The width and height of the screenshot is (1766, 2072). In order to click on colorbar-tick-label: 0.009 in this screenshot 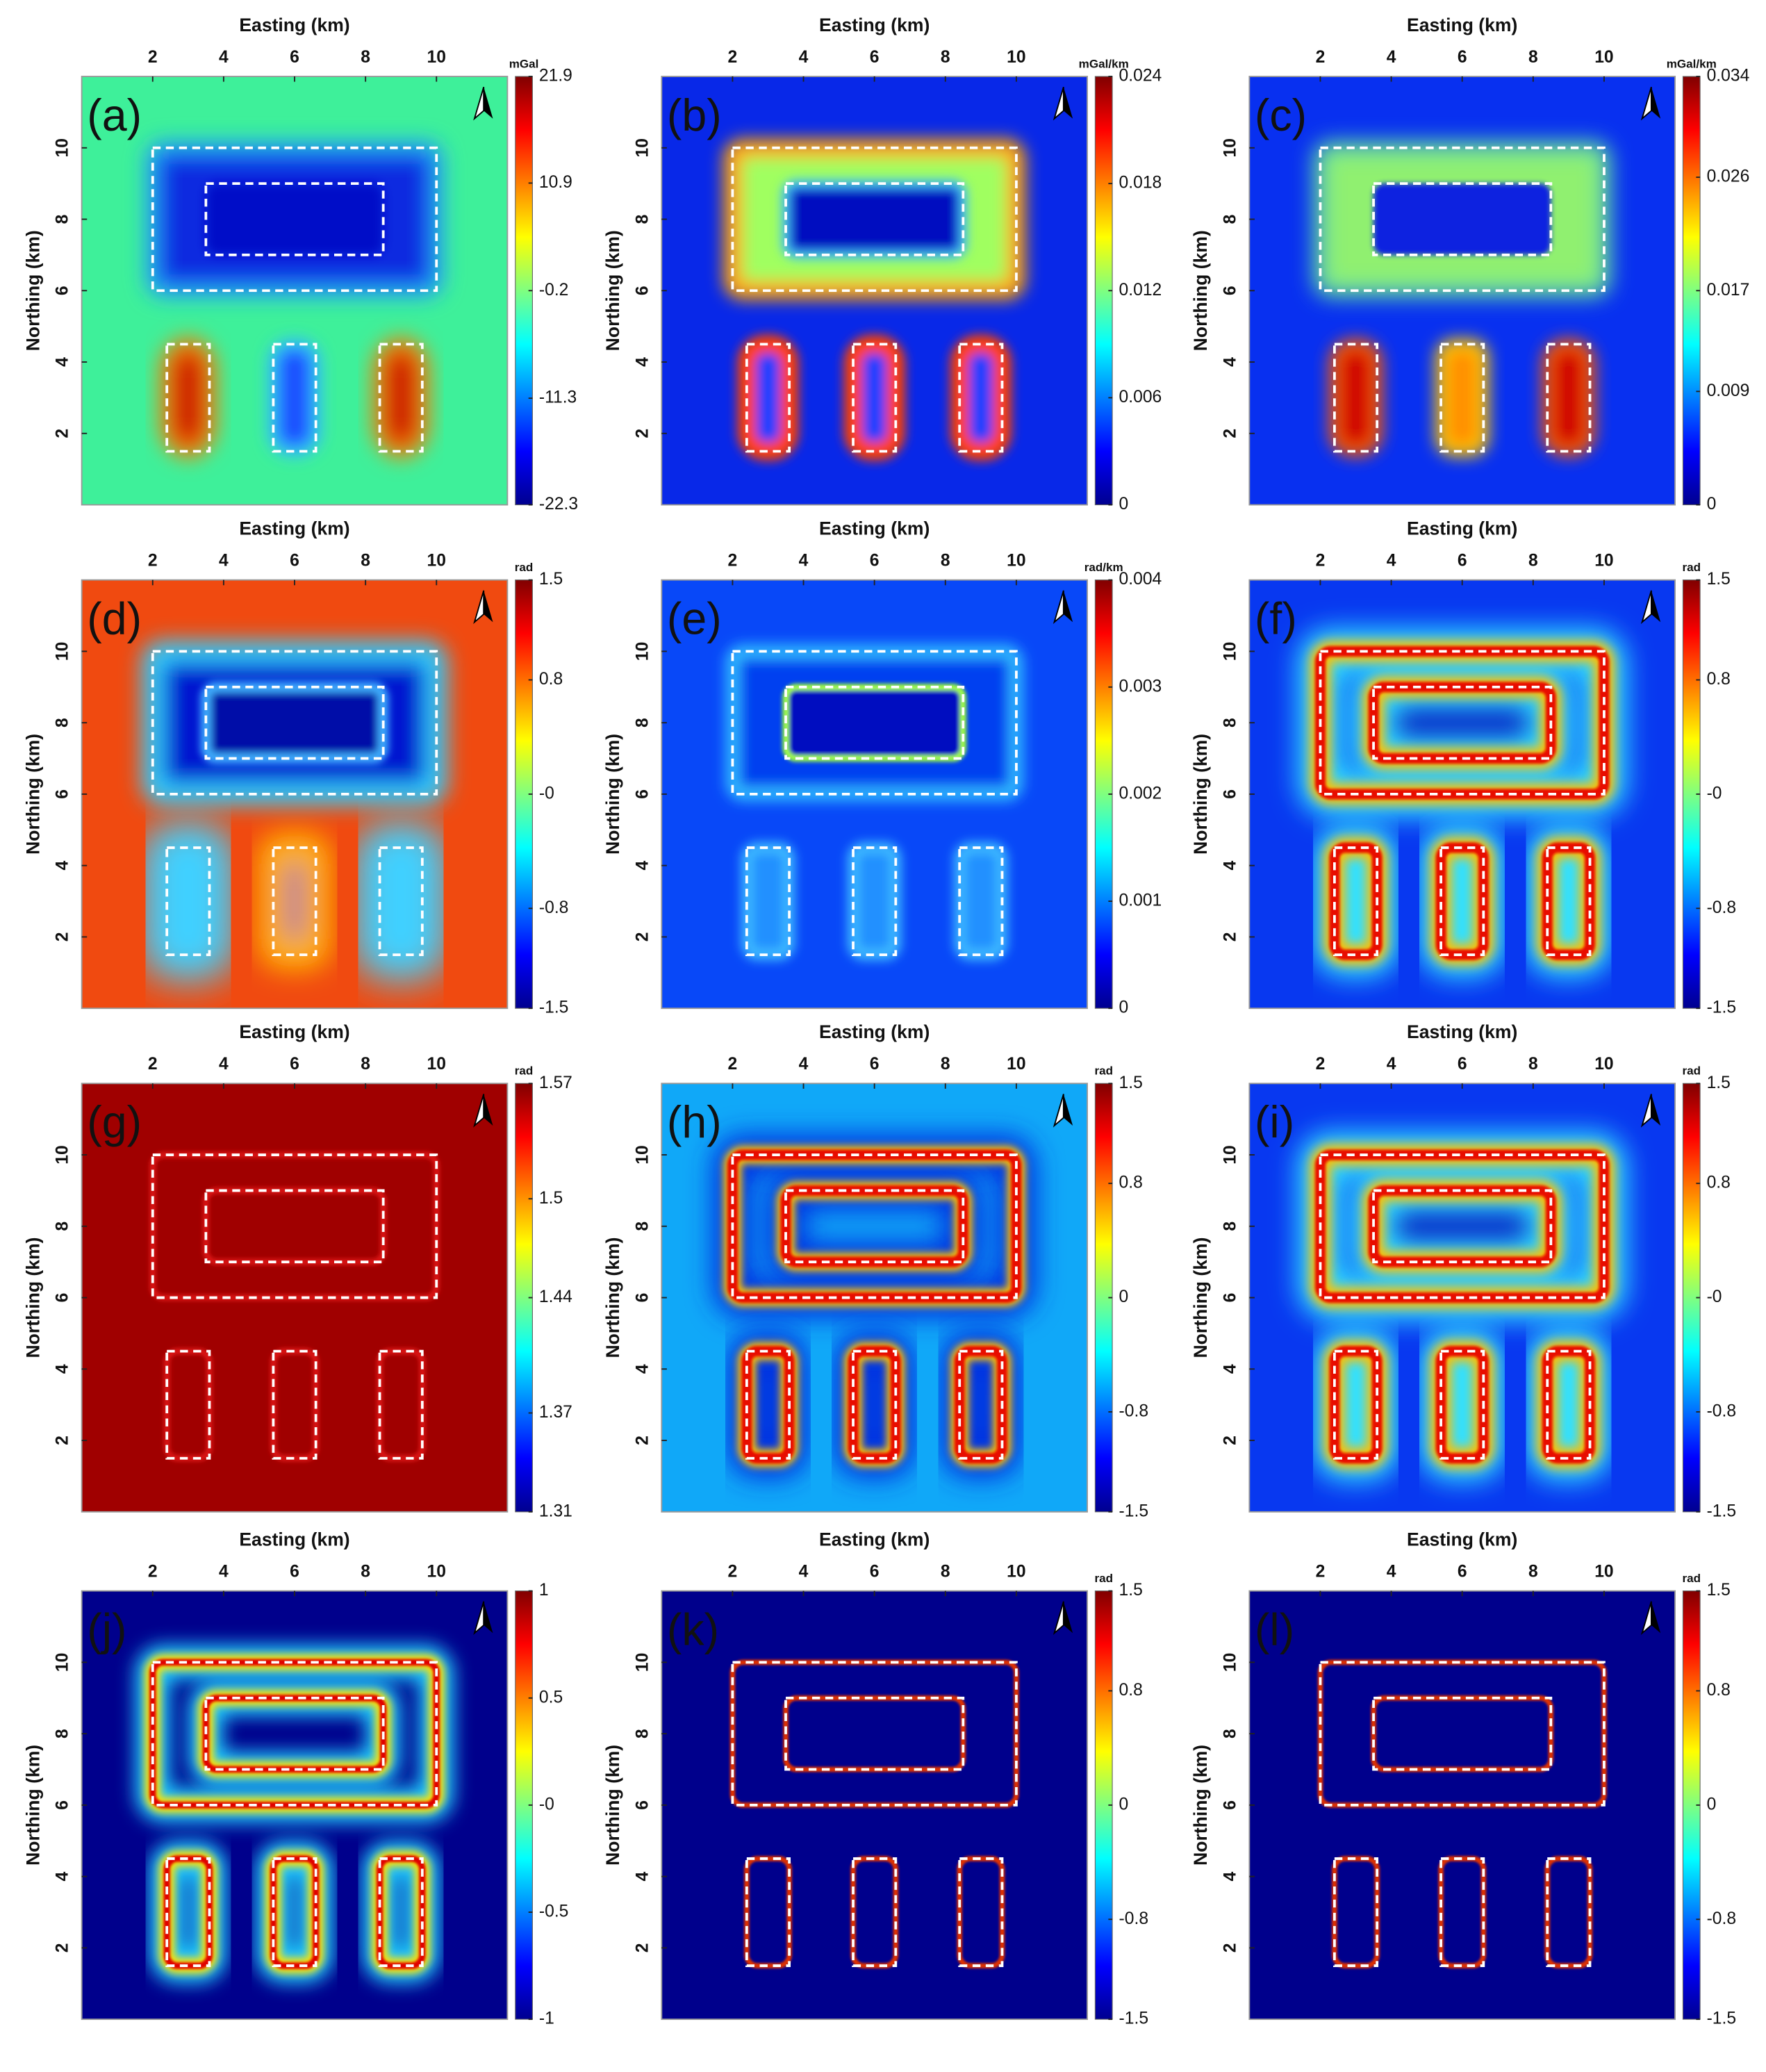, I will do `click(1728, 391)`.